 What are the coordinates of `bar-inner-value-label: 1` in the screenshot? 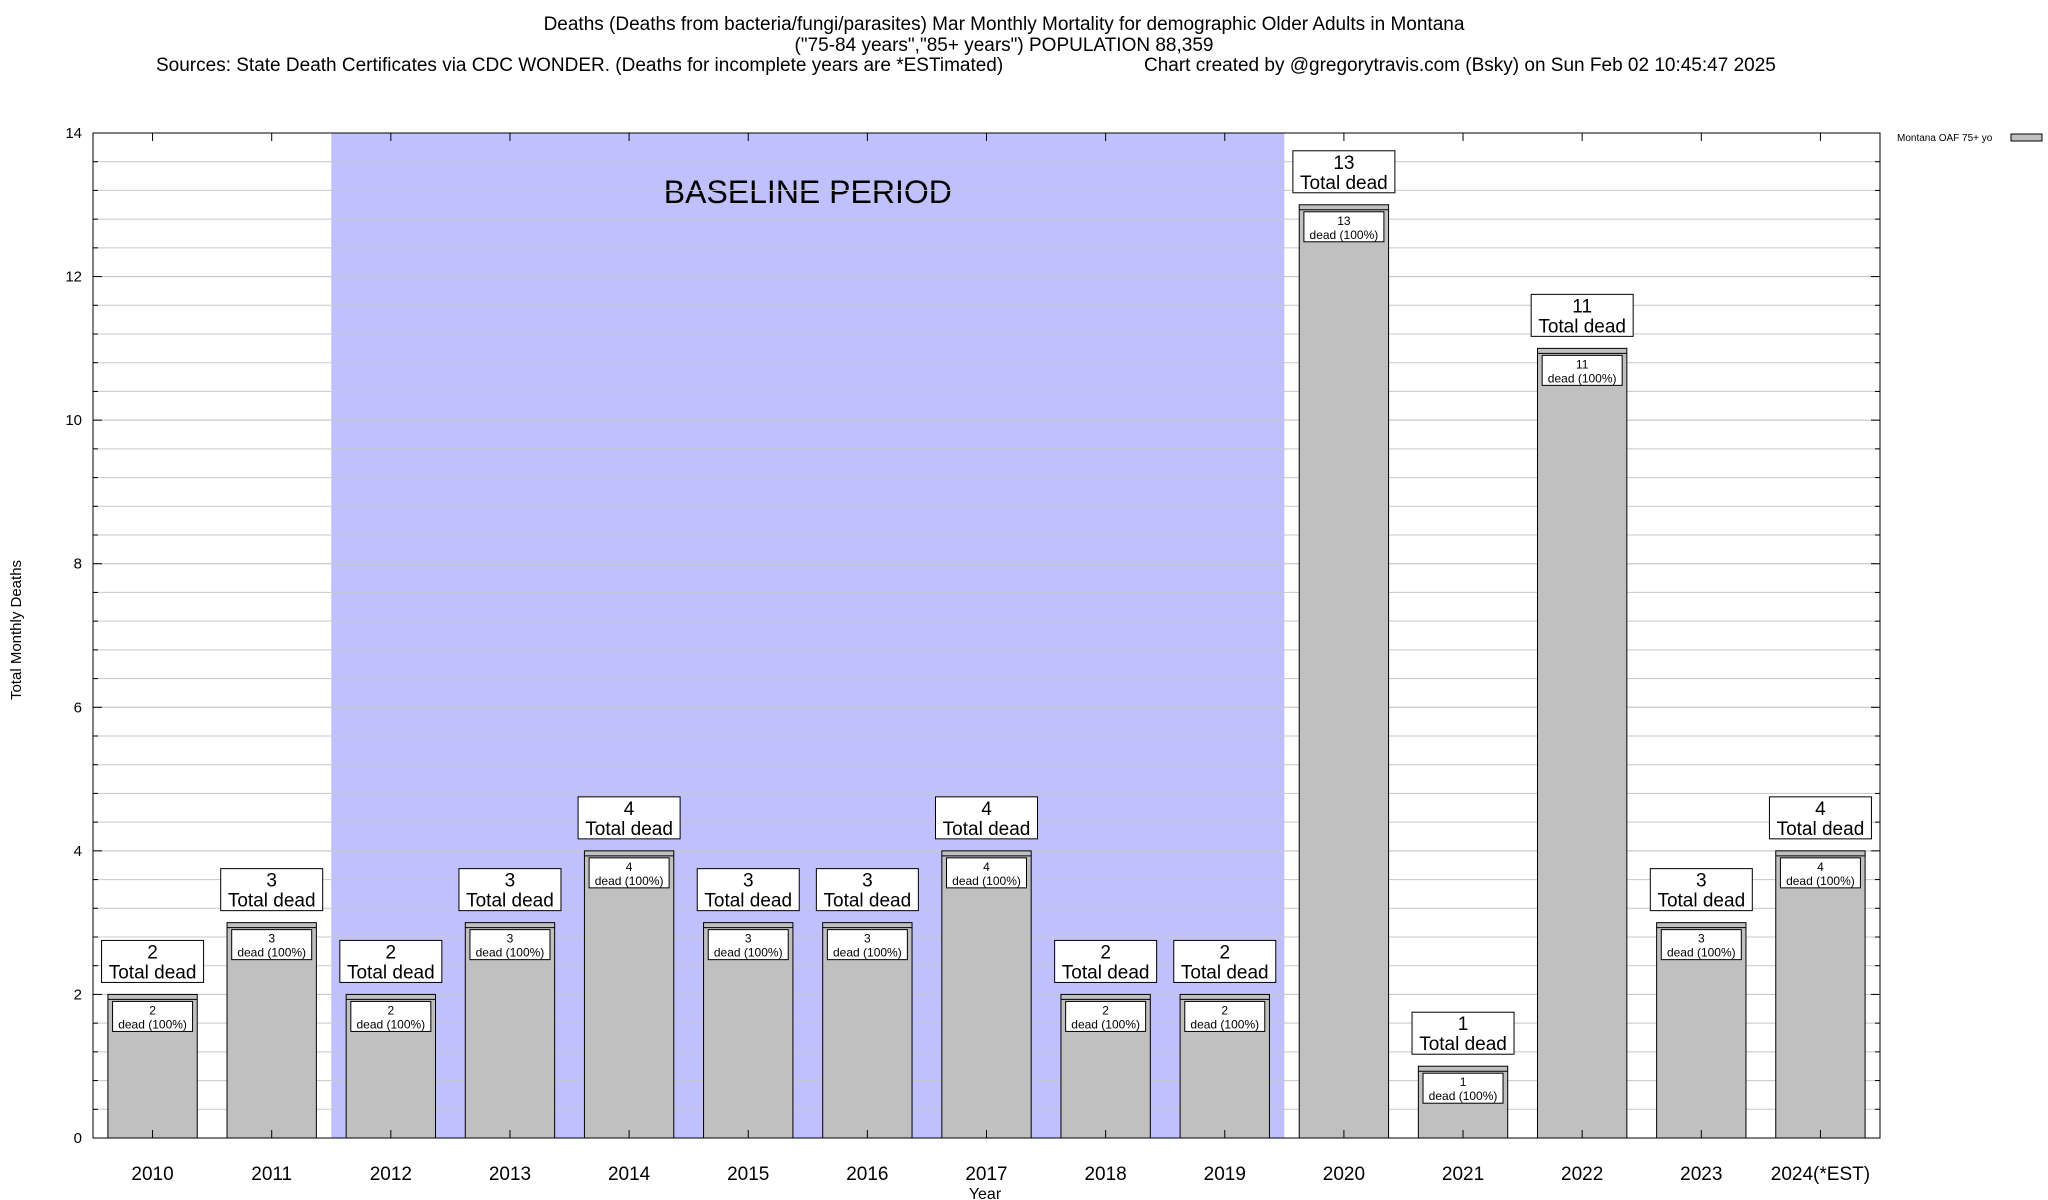 It's located at (1463, 1082).